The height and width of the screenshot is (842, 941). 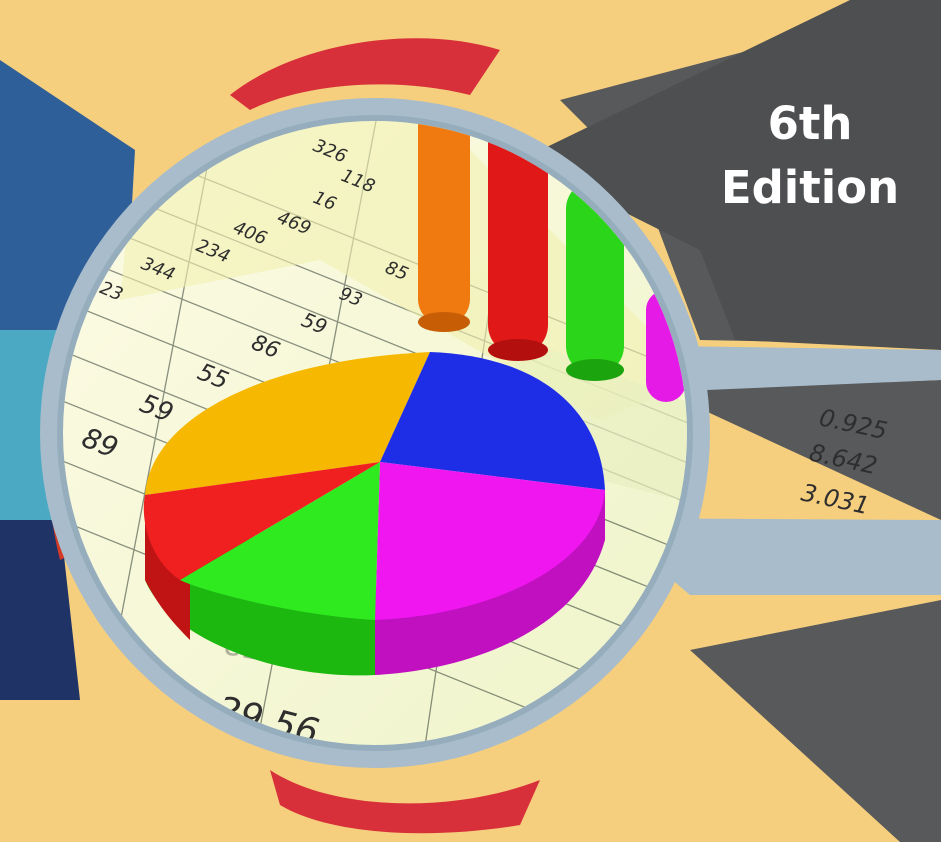 What do you see at coordinates (405, 802) in the screenshot?
I see `ring-accent-bottom` at bounding box center [405, 802].